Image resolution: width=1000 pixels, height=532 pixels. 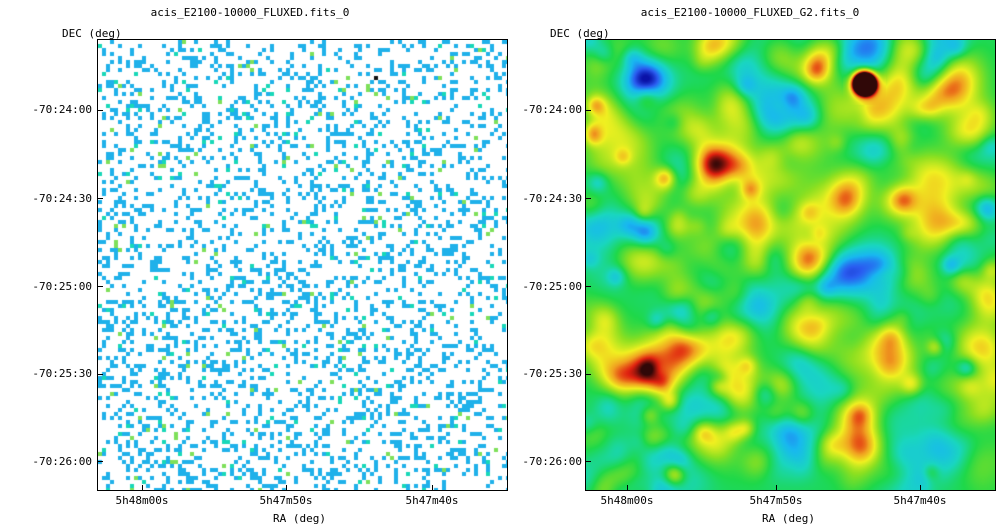 I want to click on panel-title: acis_E2100-10000_FLUXED_G2.fits_0, so click(x=750, y=12).